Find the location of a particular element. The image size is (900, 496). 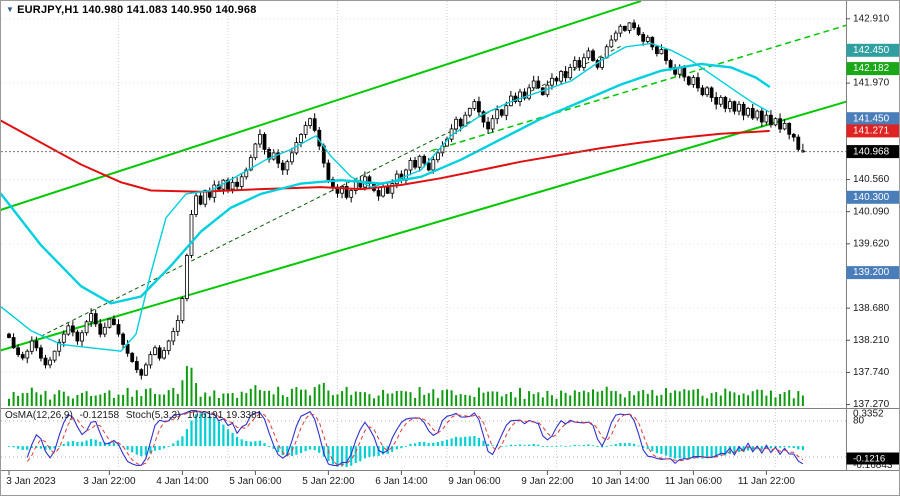

price-label-box is located at coordinates (872, 119).